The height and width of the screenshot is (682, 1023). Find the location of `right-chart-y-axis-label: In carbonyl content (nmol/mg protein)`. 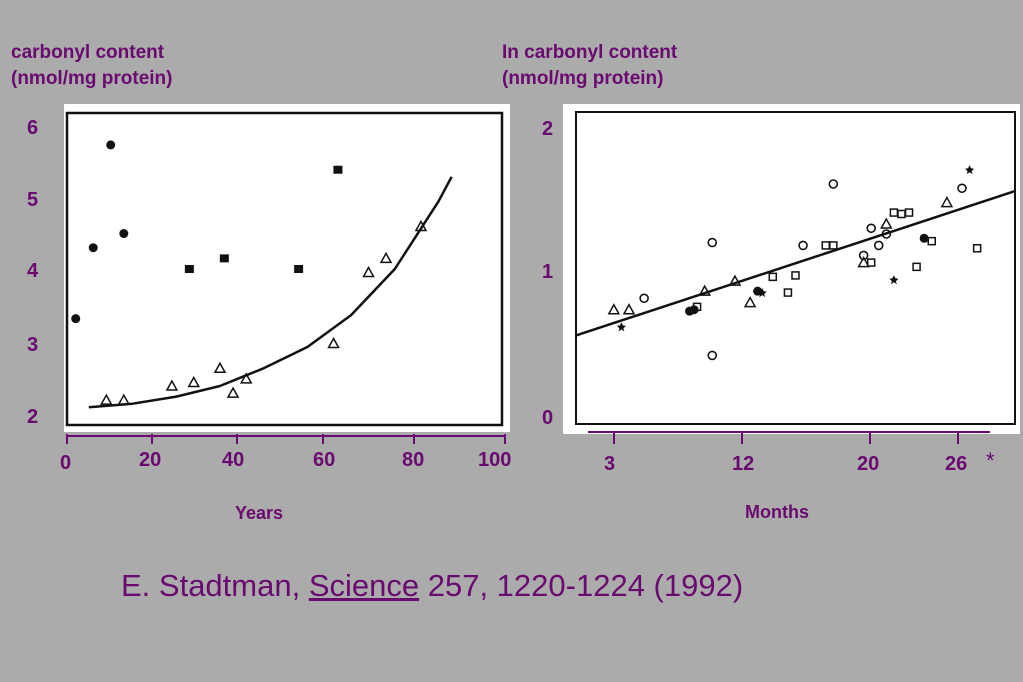

right-chart-y-axis-label: In carbonyl content (nmol/mg protein) is located at coordinates (589, 66).